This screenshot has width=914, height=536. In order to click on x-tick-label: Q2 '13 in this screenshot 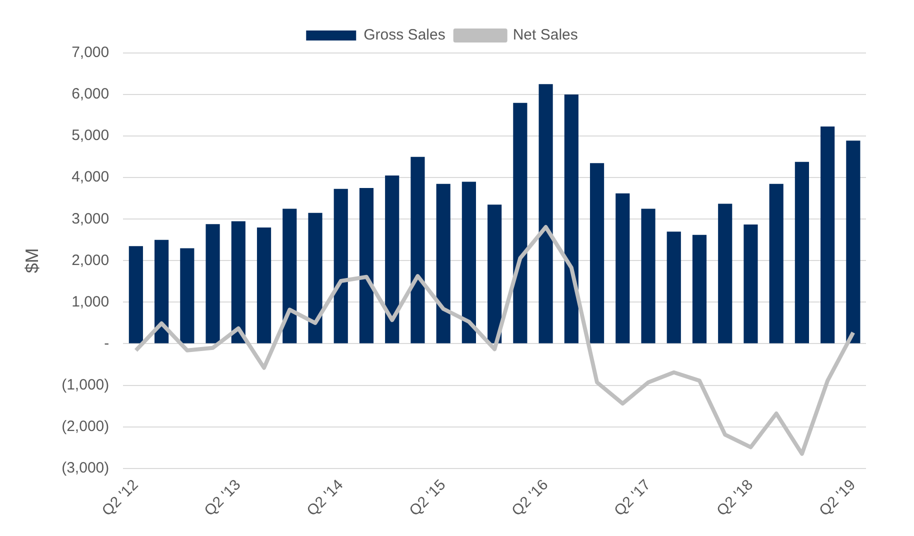, I will do `click(222, 498)`.